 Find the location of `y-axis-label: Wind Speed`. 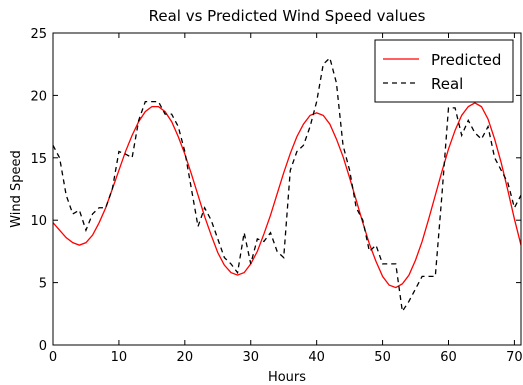

y-axis-label: Wind Speed is located at coordinates (16, 189).